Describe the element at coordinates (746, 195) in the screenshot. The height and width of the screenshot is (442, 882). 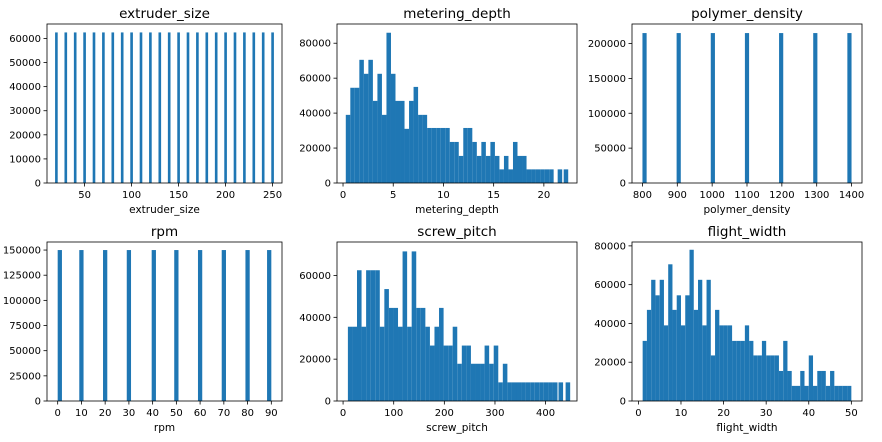
I see `x-tick-label: 1100` at that location.